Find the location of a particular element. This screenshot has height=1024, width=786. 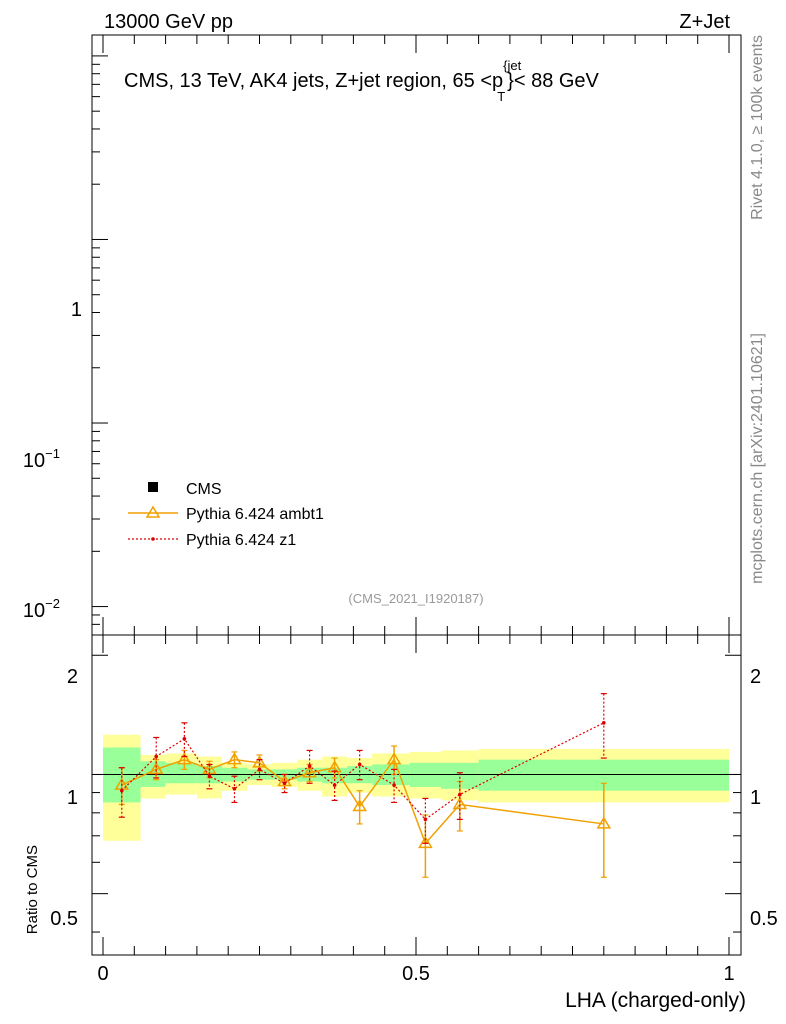

legend-marker-cms is located at coordinates (153, 487).